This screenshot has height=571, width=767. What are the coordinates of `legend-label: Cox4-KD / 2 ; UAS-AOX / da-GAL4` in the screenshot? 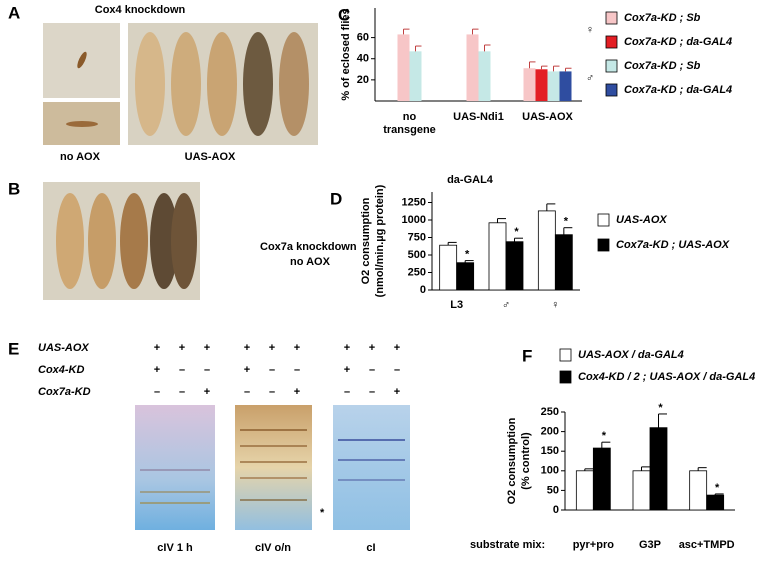 It's located at (666, 377).